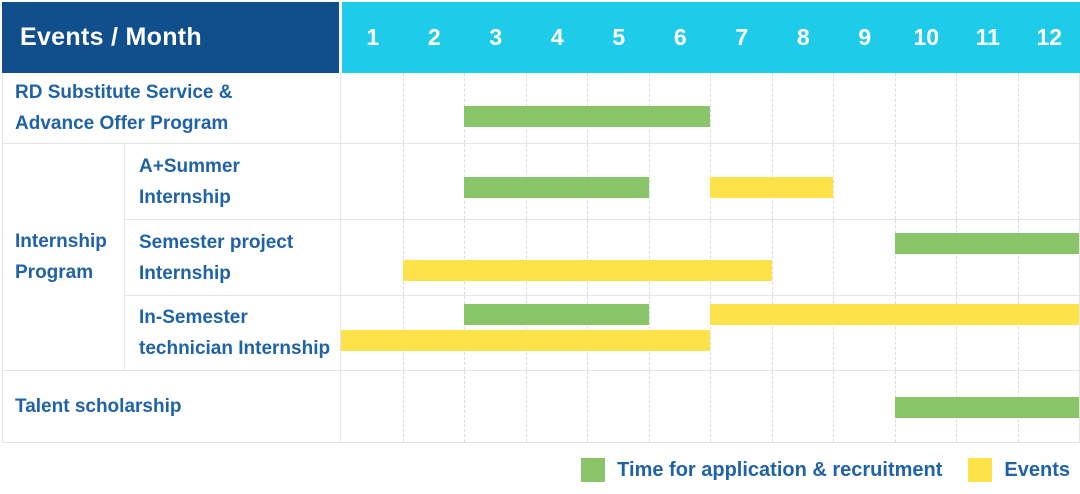 This screenshot has width=1080, height=494. I want to click on month-header-strip: 1 2 3 4 5 6 7 8 9 10 11 12, so click(711, 37).